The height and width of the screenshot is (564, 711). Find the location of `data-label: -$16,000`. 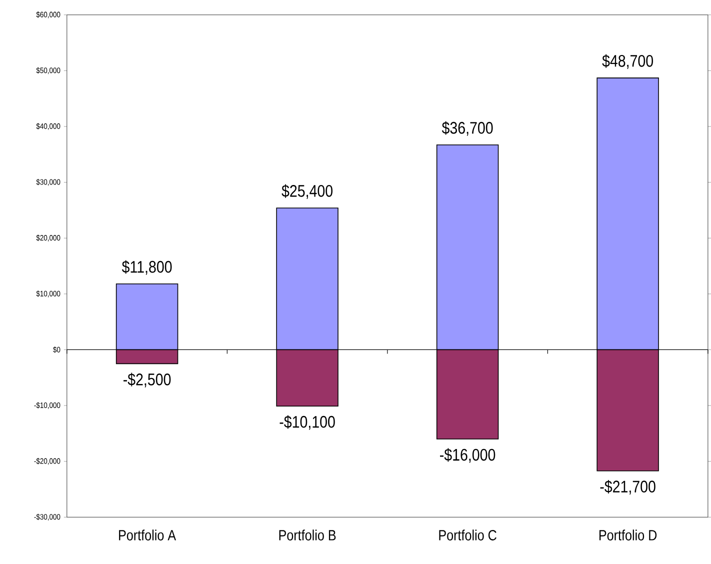

data-label: -$16,000 is located at coordinates (468, 455).